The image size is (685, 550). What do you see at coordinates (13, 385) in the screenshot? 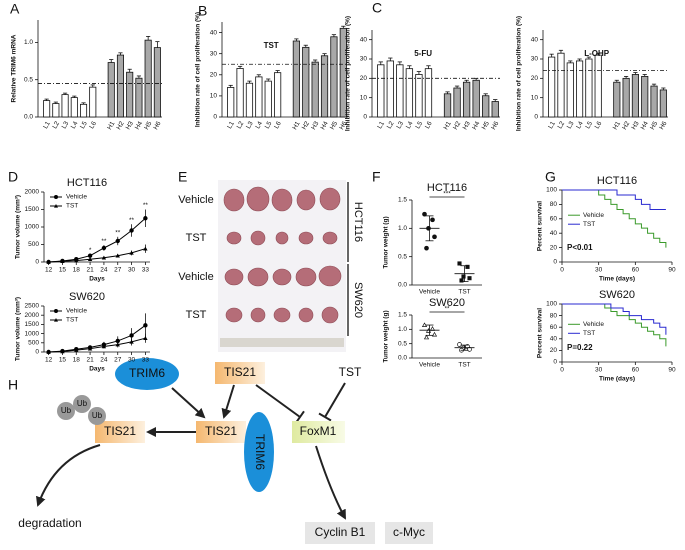
I see `panel-label: H` at bounding box center [13, 385].